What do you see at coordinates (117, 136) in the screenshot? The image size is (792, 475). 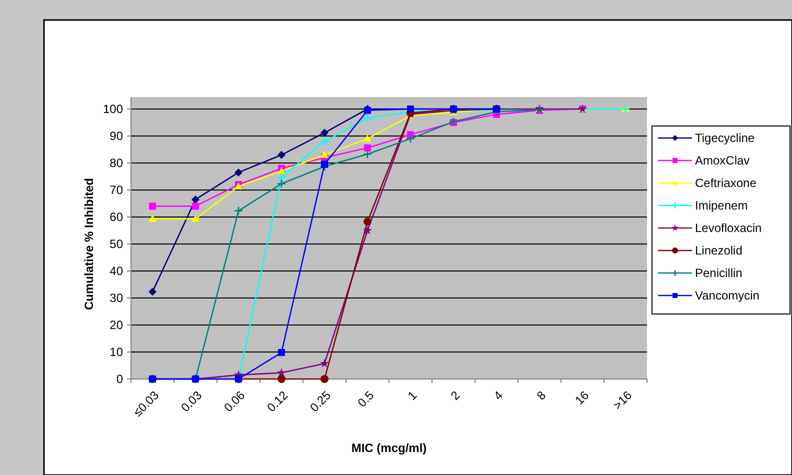 I see `y-tick-label: 90` at bounding box center [117, 136].